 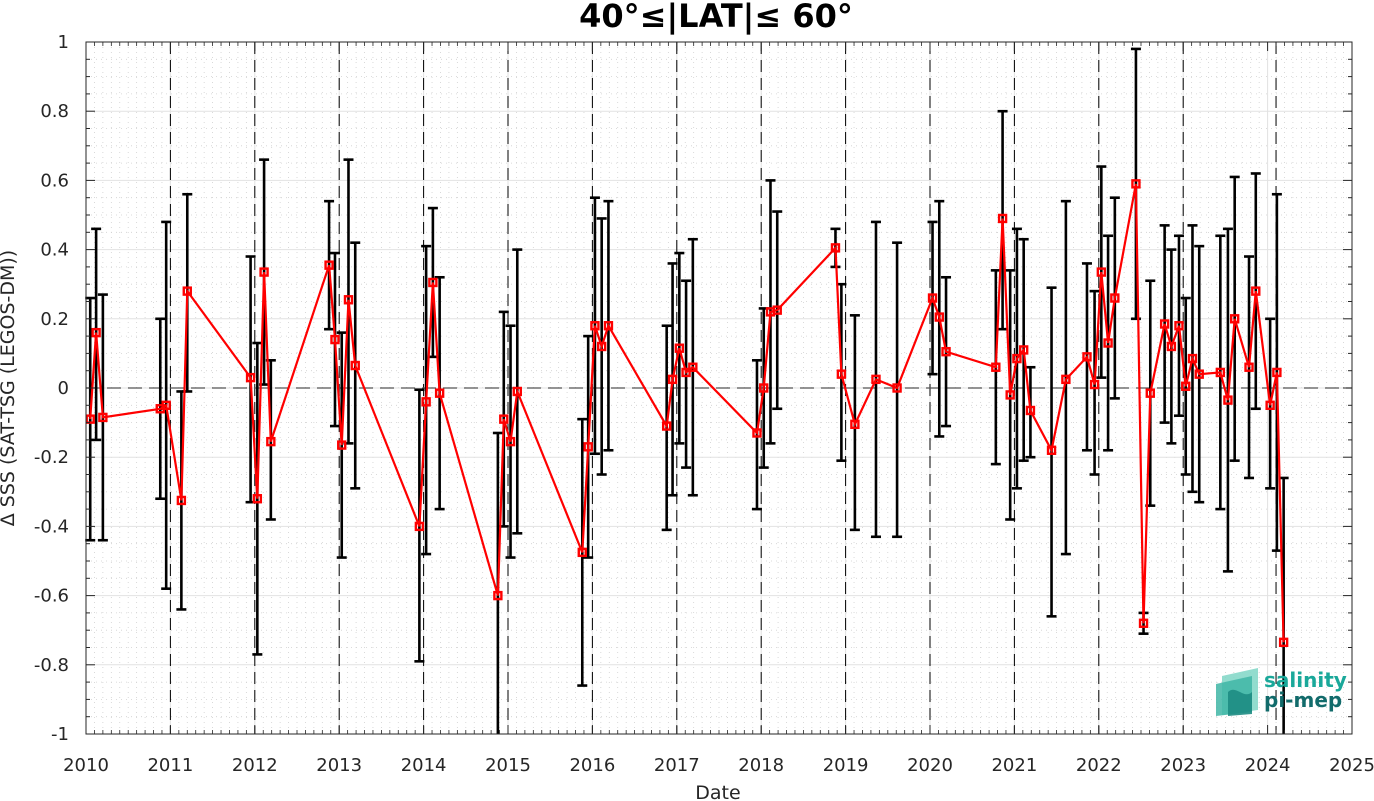 I want to click on x-tick-label: 2018, so click(x=761, y=765).